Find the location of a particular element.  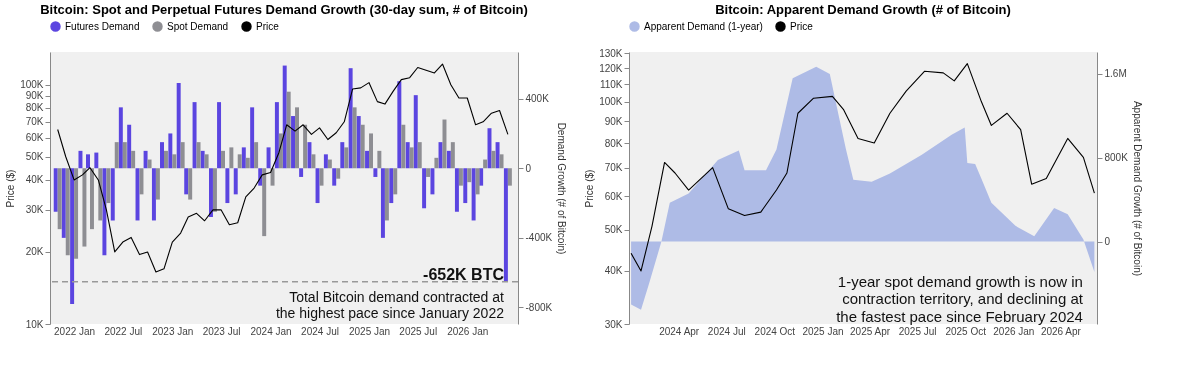

y2-axis-title: Apparent Demand Growth (# of Bitcoin) is located at coordinates (1137, 188).